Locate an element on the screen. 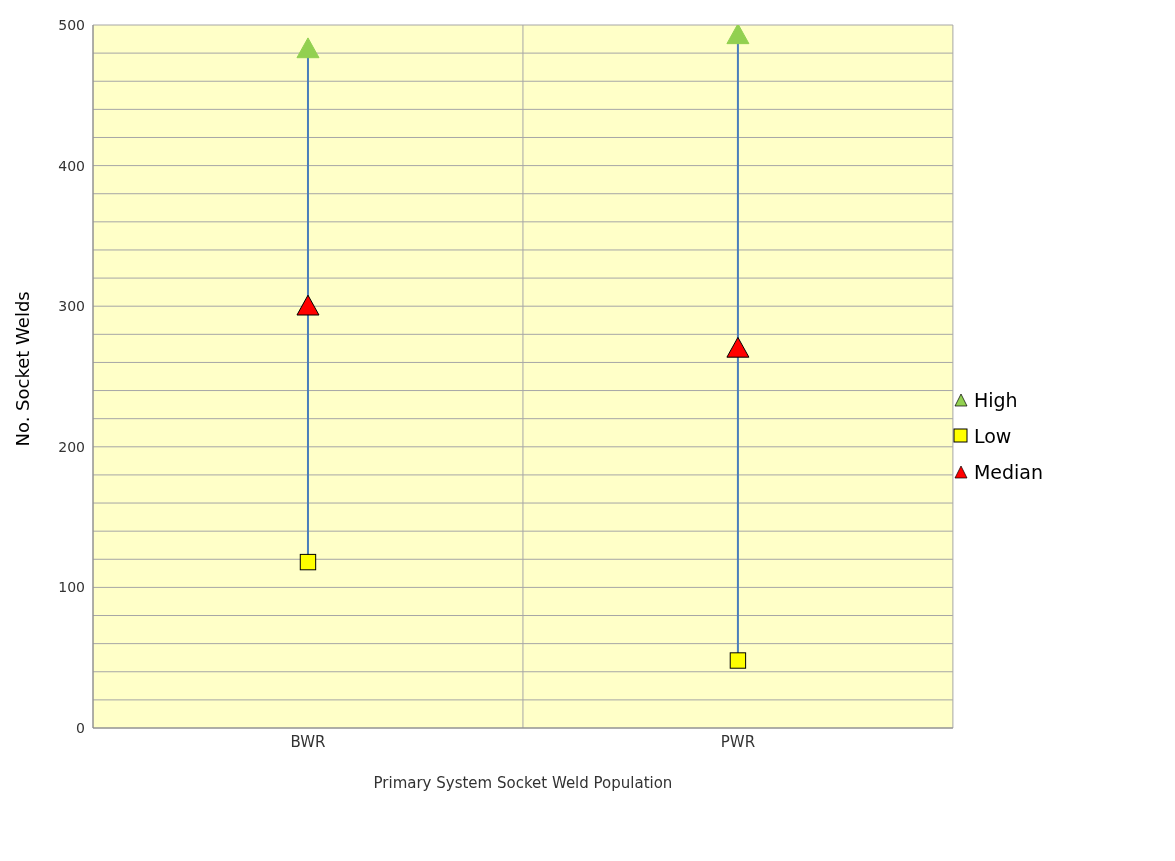  x-axis-title: Primary System Socket Weld Population is located at coordinates (523, 783).